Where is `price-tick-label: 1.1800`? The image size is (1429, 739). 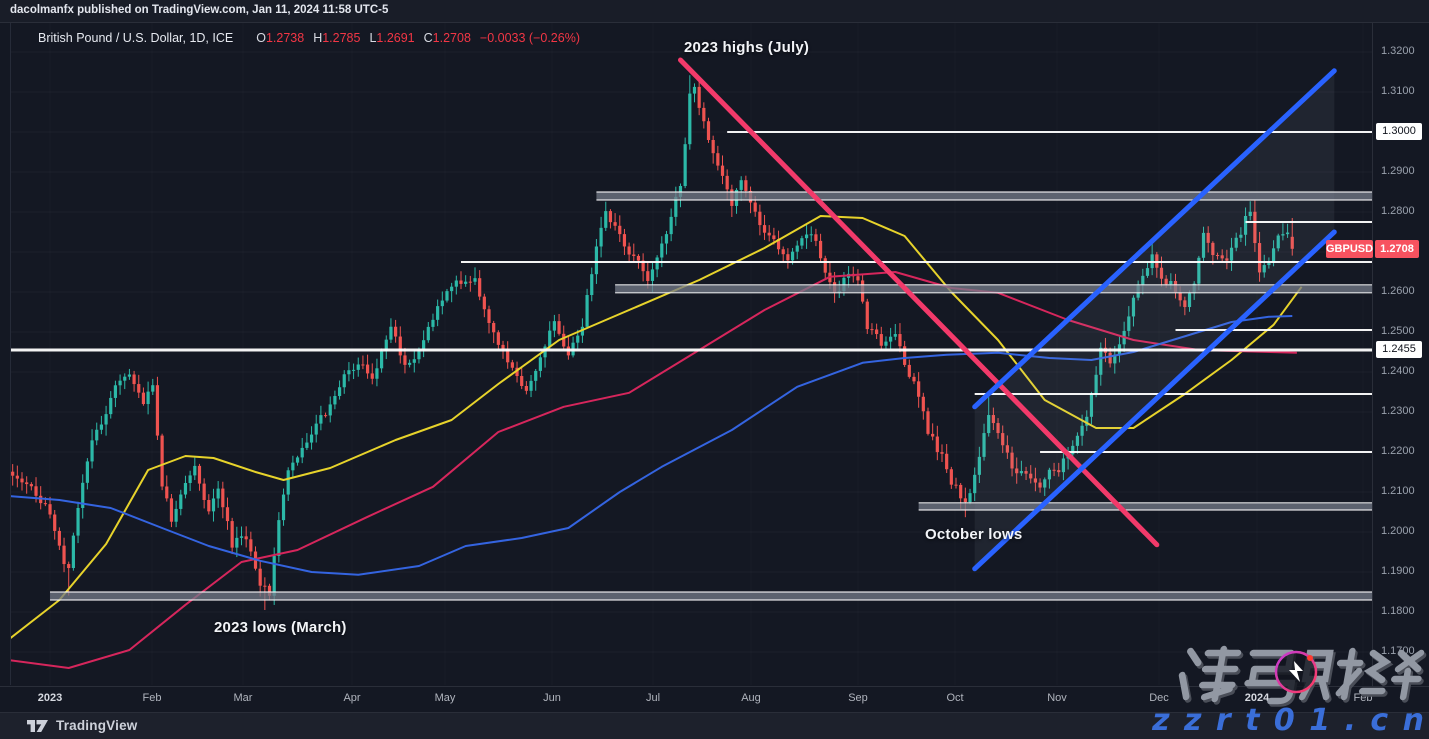 price-tick-label: 1.1800 is located at coordinates (1398, 611).